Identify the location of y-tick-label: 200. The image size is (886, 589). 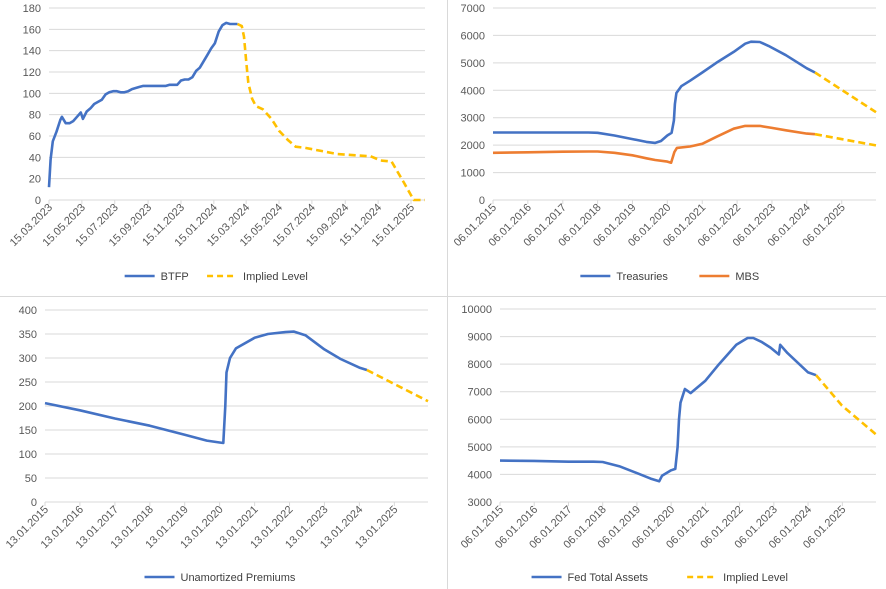
(28, 407).